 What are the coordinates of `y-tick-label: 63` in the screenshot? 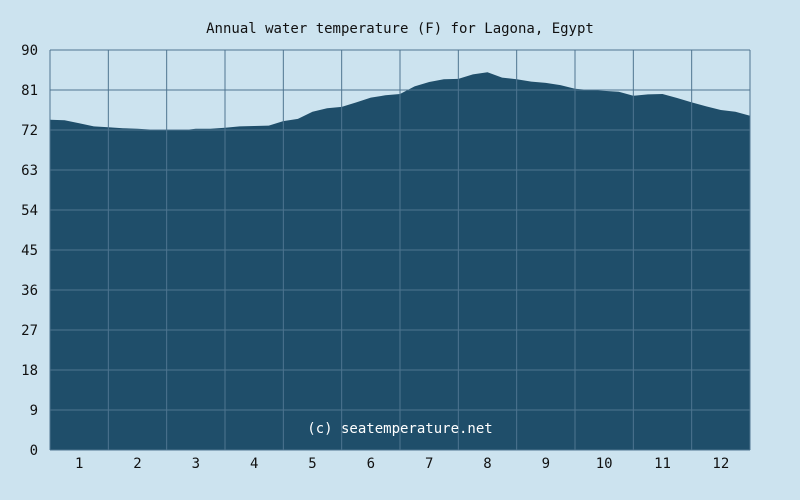 It's located at (29, 171).